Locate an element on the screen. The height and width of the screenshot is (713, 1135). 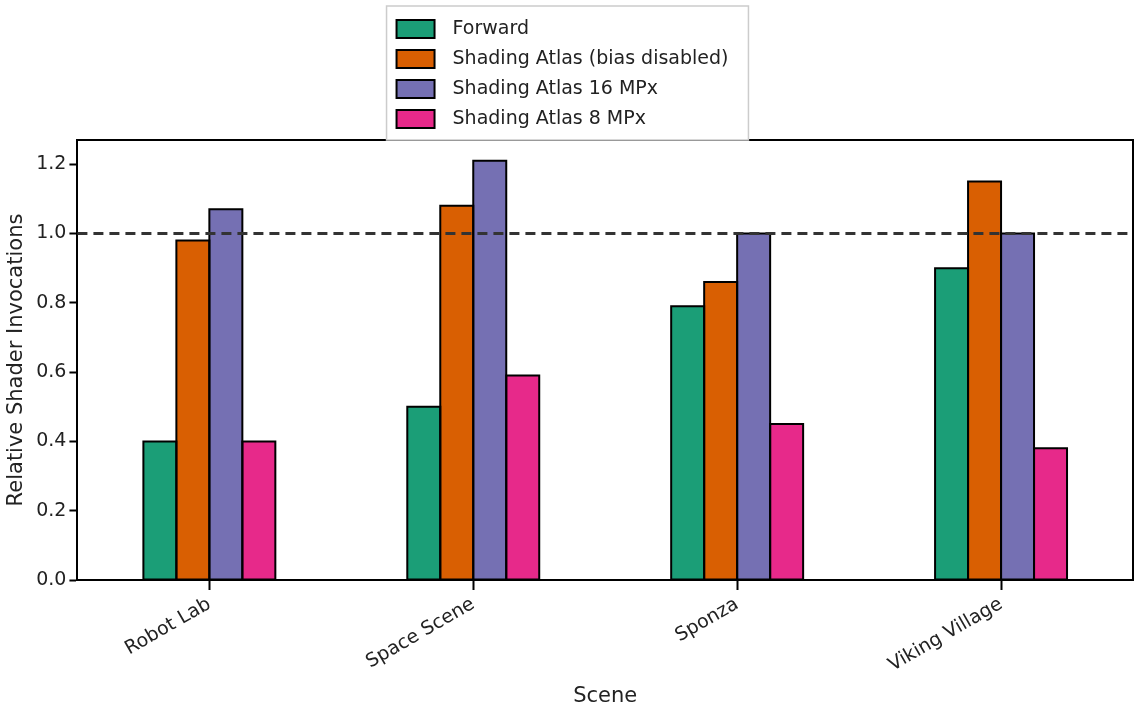
y-tick-label: 1.2 is located at coordinates (51, 162).